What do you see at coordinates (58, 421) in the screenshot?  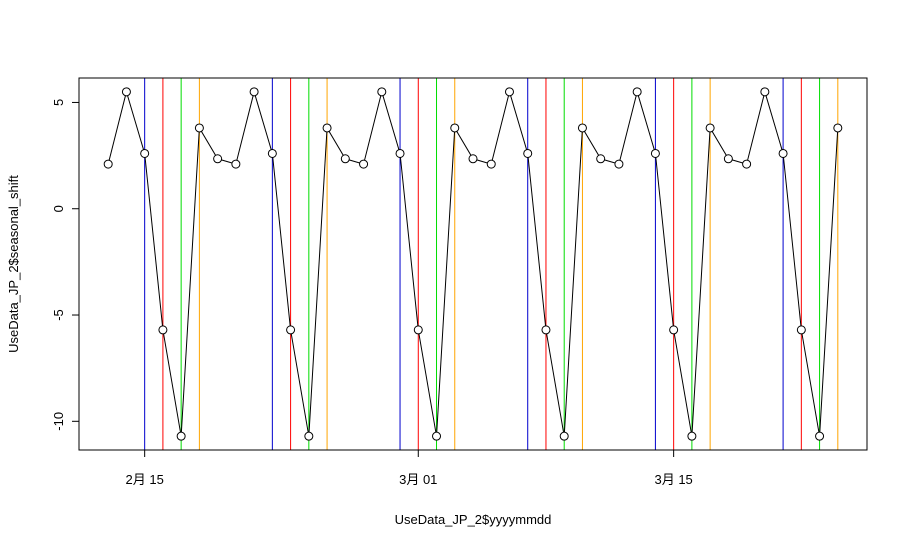 I see `y-tick-label: -10` at bounding box center [58, 421].